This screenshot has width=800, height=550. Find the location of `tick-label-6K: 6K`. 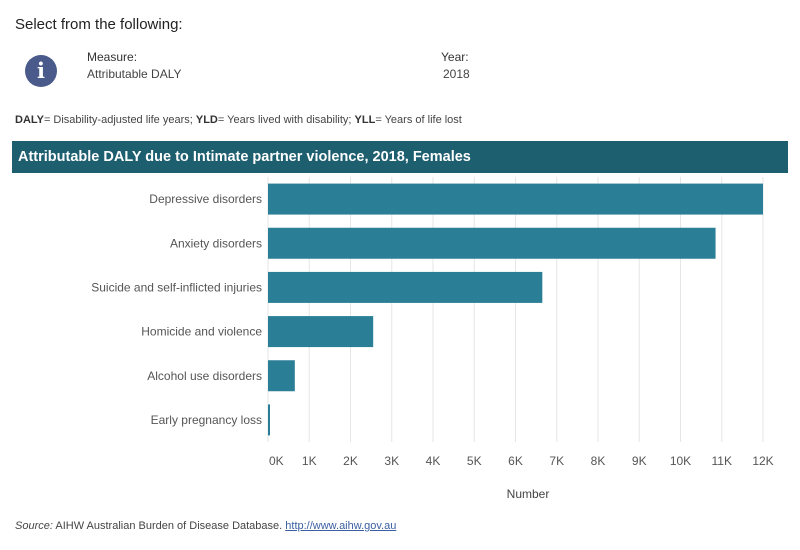

tick-label-6K: 6K is located at coordinates (515, 461).